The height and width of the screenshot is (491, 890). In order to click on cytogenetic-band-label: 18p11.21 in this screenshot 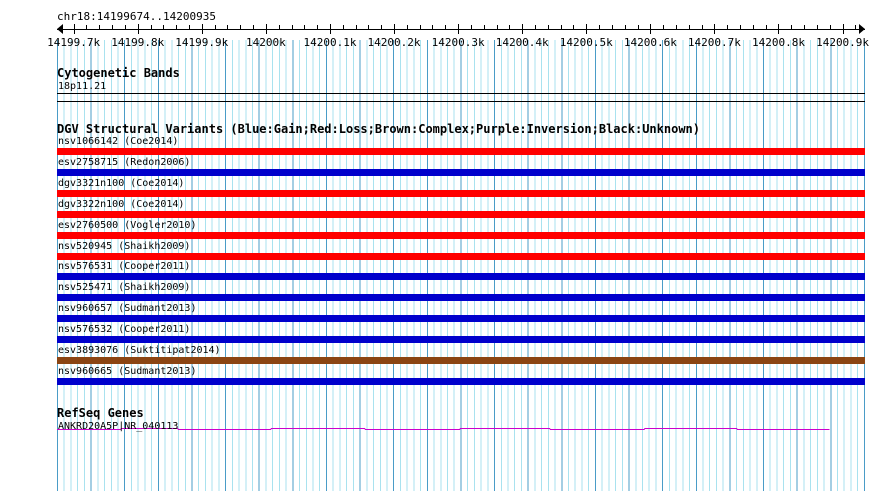, I will do `click(82, 86)`.